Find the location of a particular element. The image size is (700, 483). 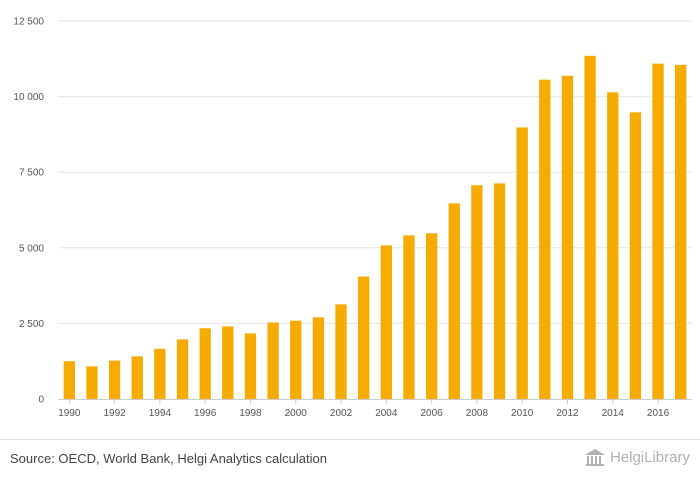

bar-1995 is located at coordinates (182, 369).